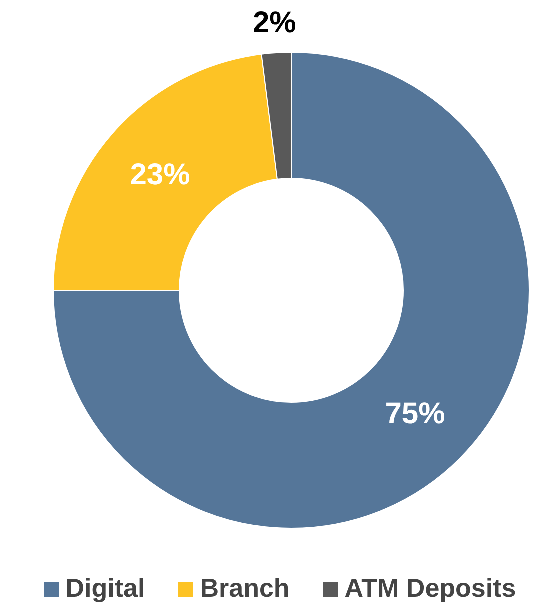 The height and width of the screenshot is (606, 557). I want to click on data-label: 23%, so click(160, 175).